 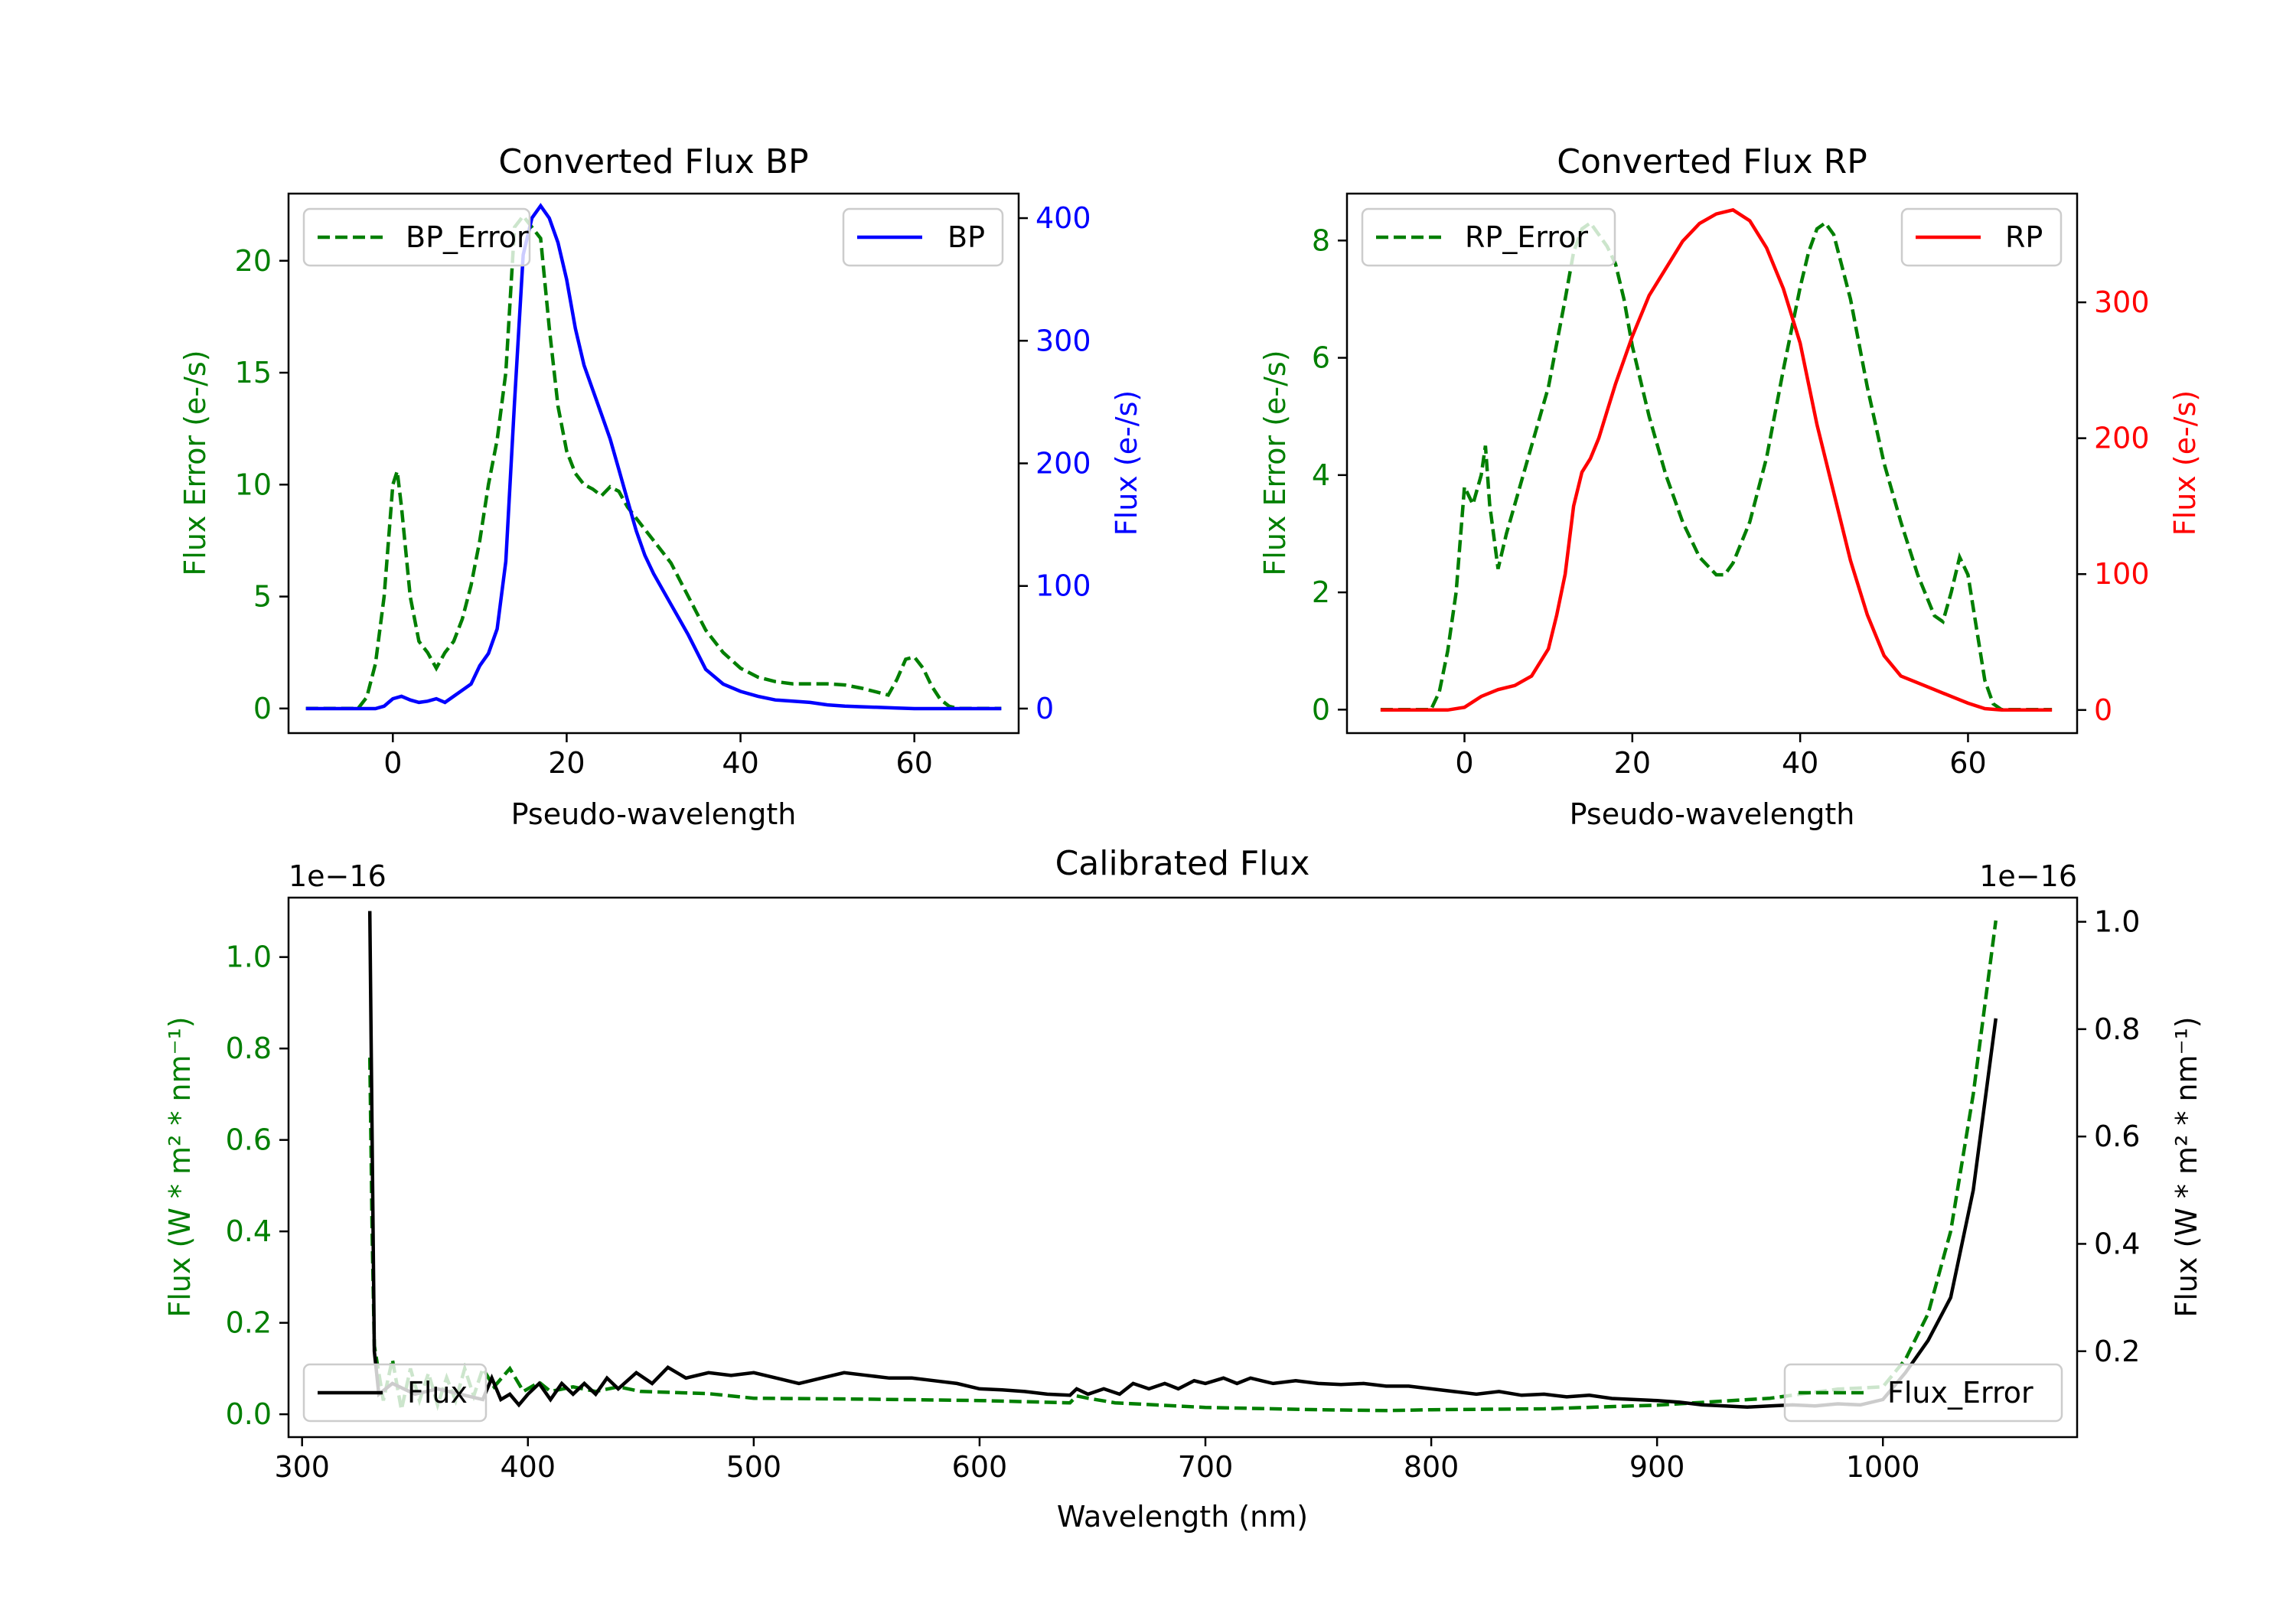 I want to click on calibrated-left-y-label: Flux (W * m² * nm⁻¹), so click(x=180, y=1166).